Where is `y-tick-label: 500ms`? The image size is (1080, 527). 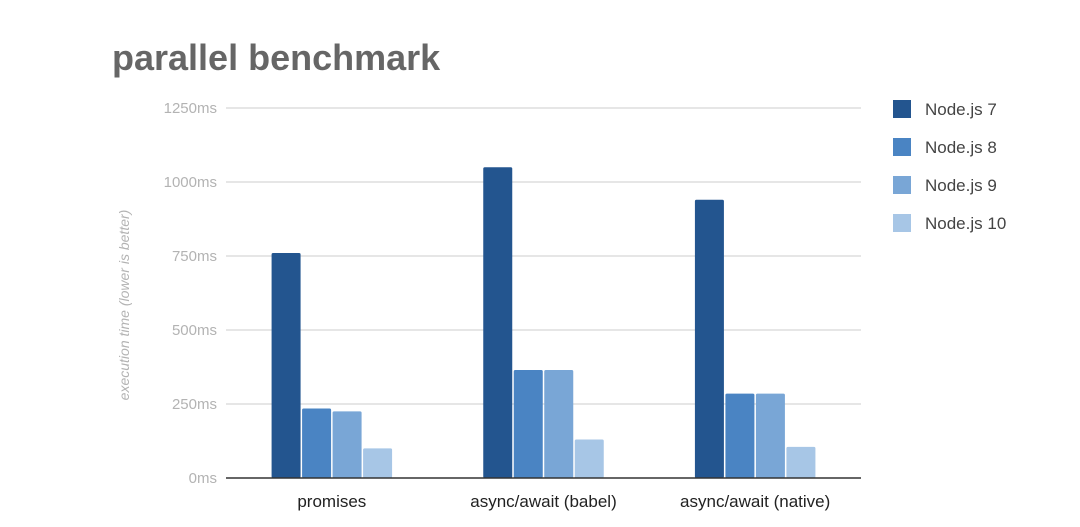
y-tick-label: 500ms is located at coordinates (194, 330).